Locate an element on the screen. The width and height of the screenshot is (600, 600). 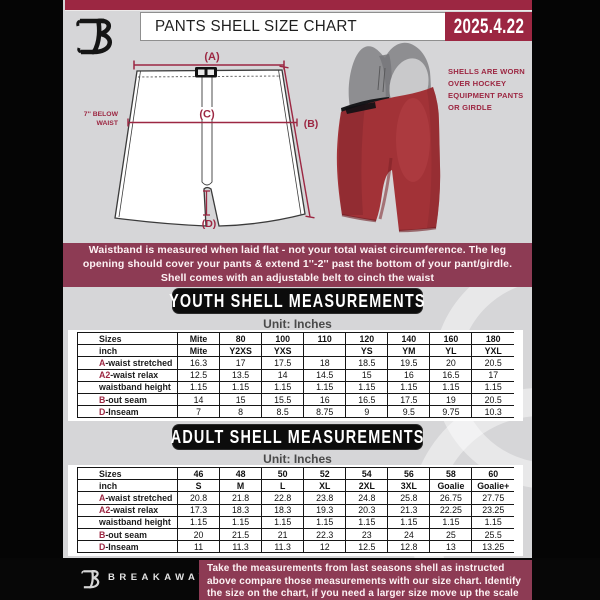
measurement-cell: 11 is located at coordinates (198, 547).